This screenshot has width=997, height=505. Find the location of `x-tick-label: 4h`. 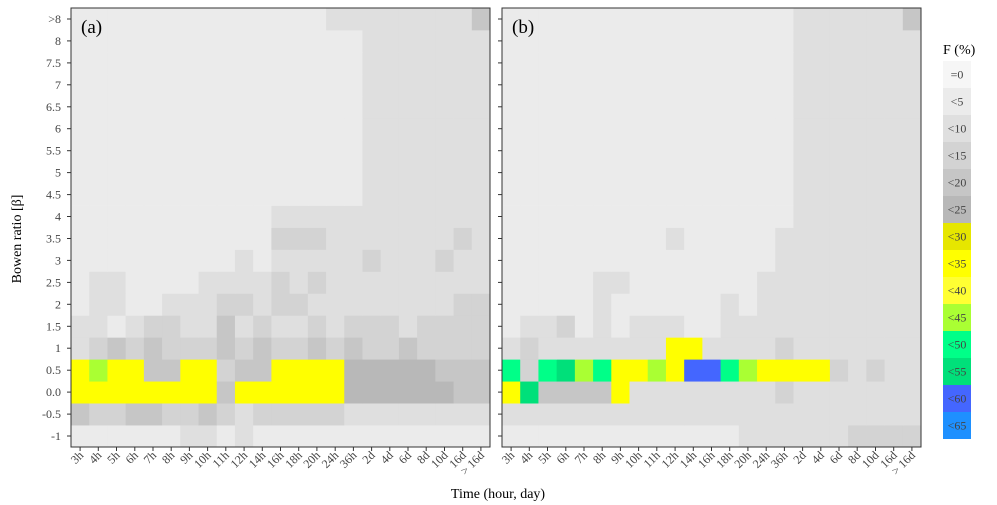

x-tick-label: 4h is located at coordinates (95, 457).